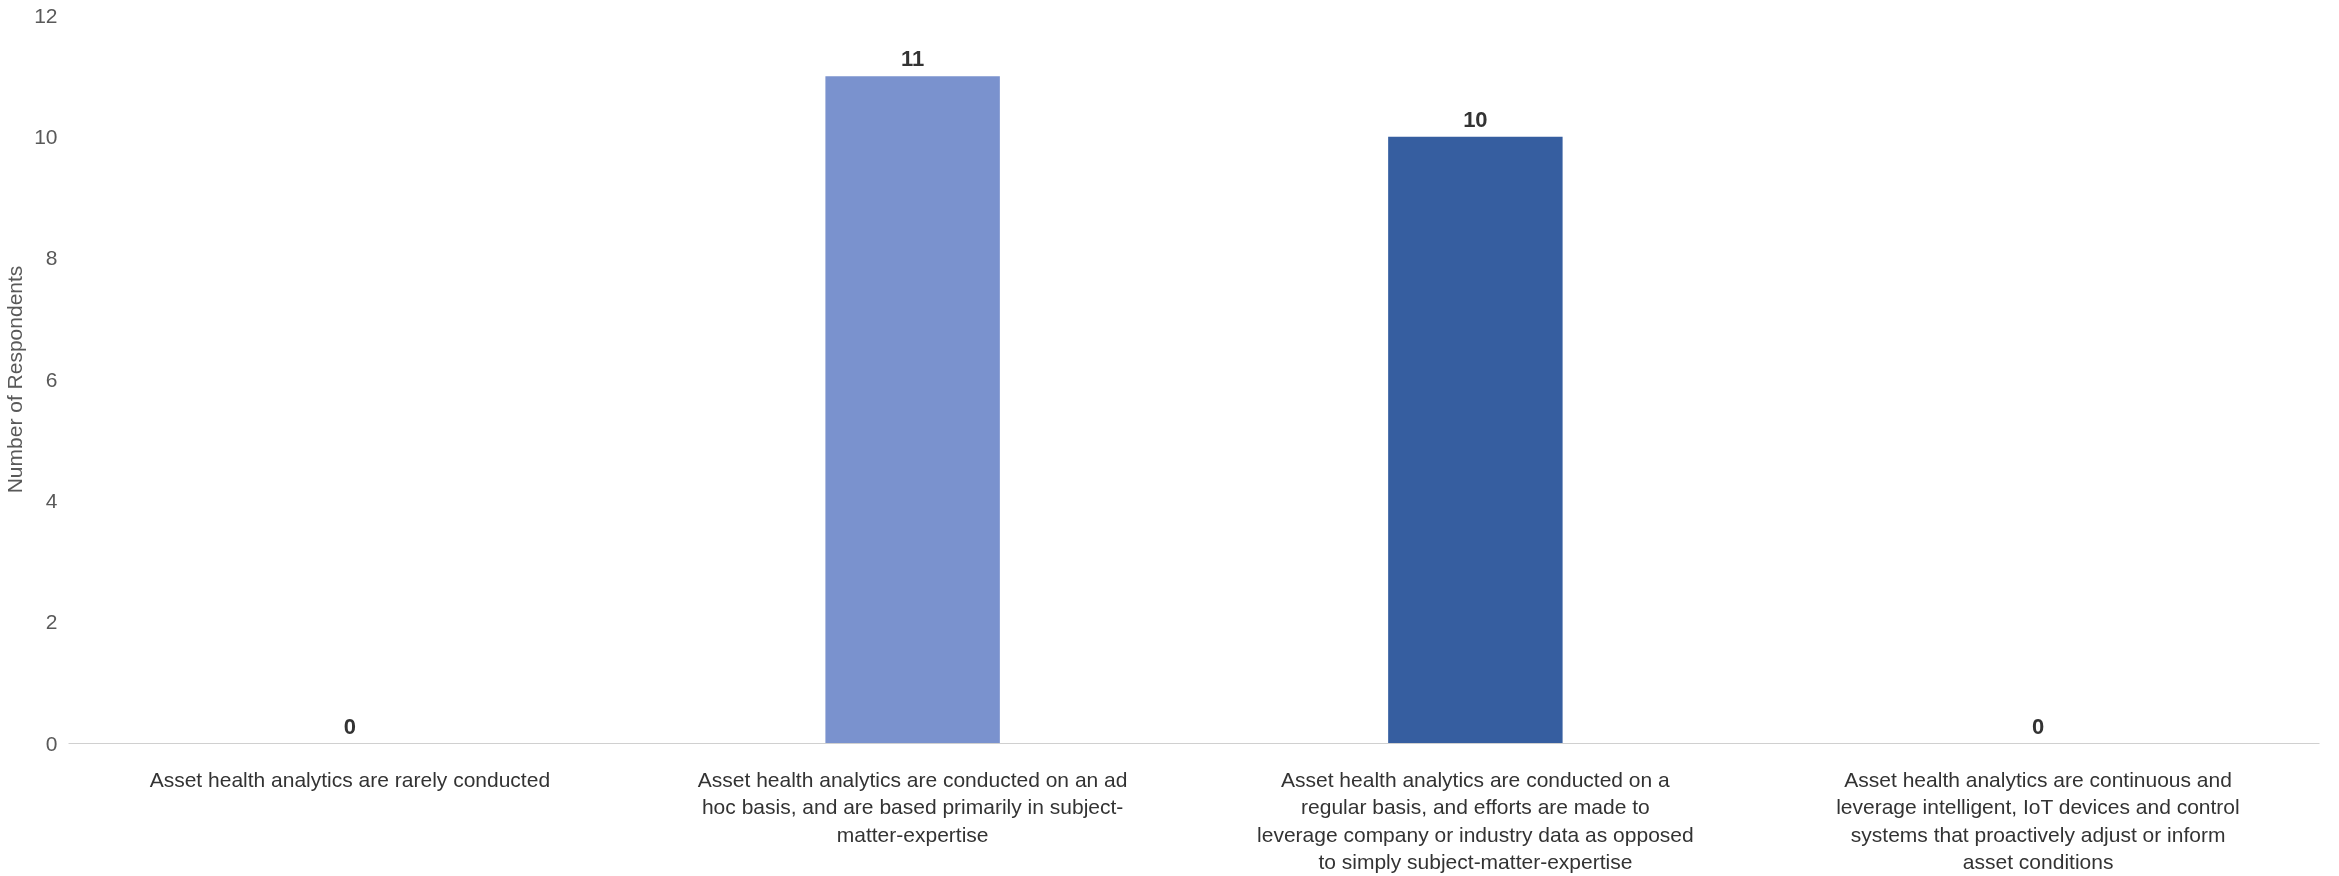 This screenshot has height=876, width=2339. What do you see at coordinates (1475, 820) in the screenshot?
I see `x-tick-label: Asset health analytics are conducted on a regular basis, and efforts are made to leverage company or industry data as opposed to simply subject-matter-expertise` at bounding box center [1475, 820].